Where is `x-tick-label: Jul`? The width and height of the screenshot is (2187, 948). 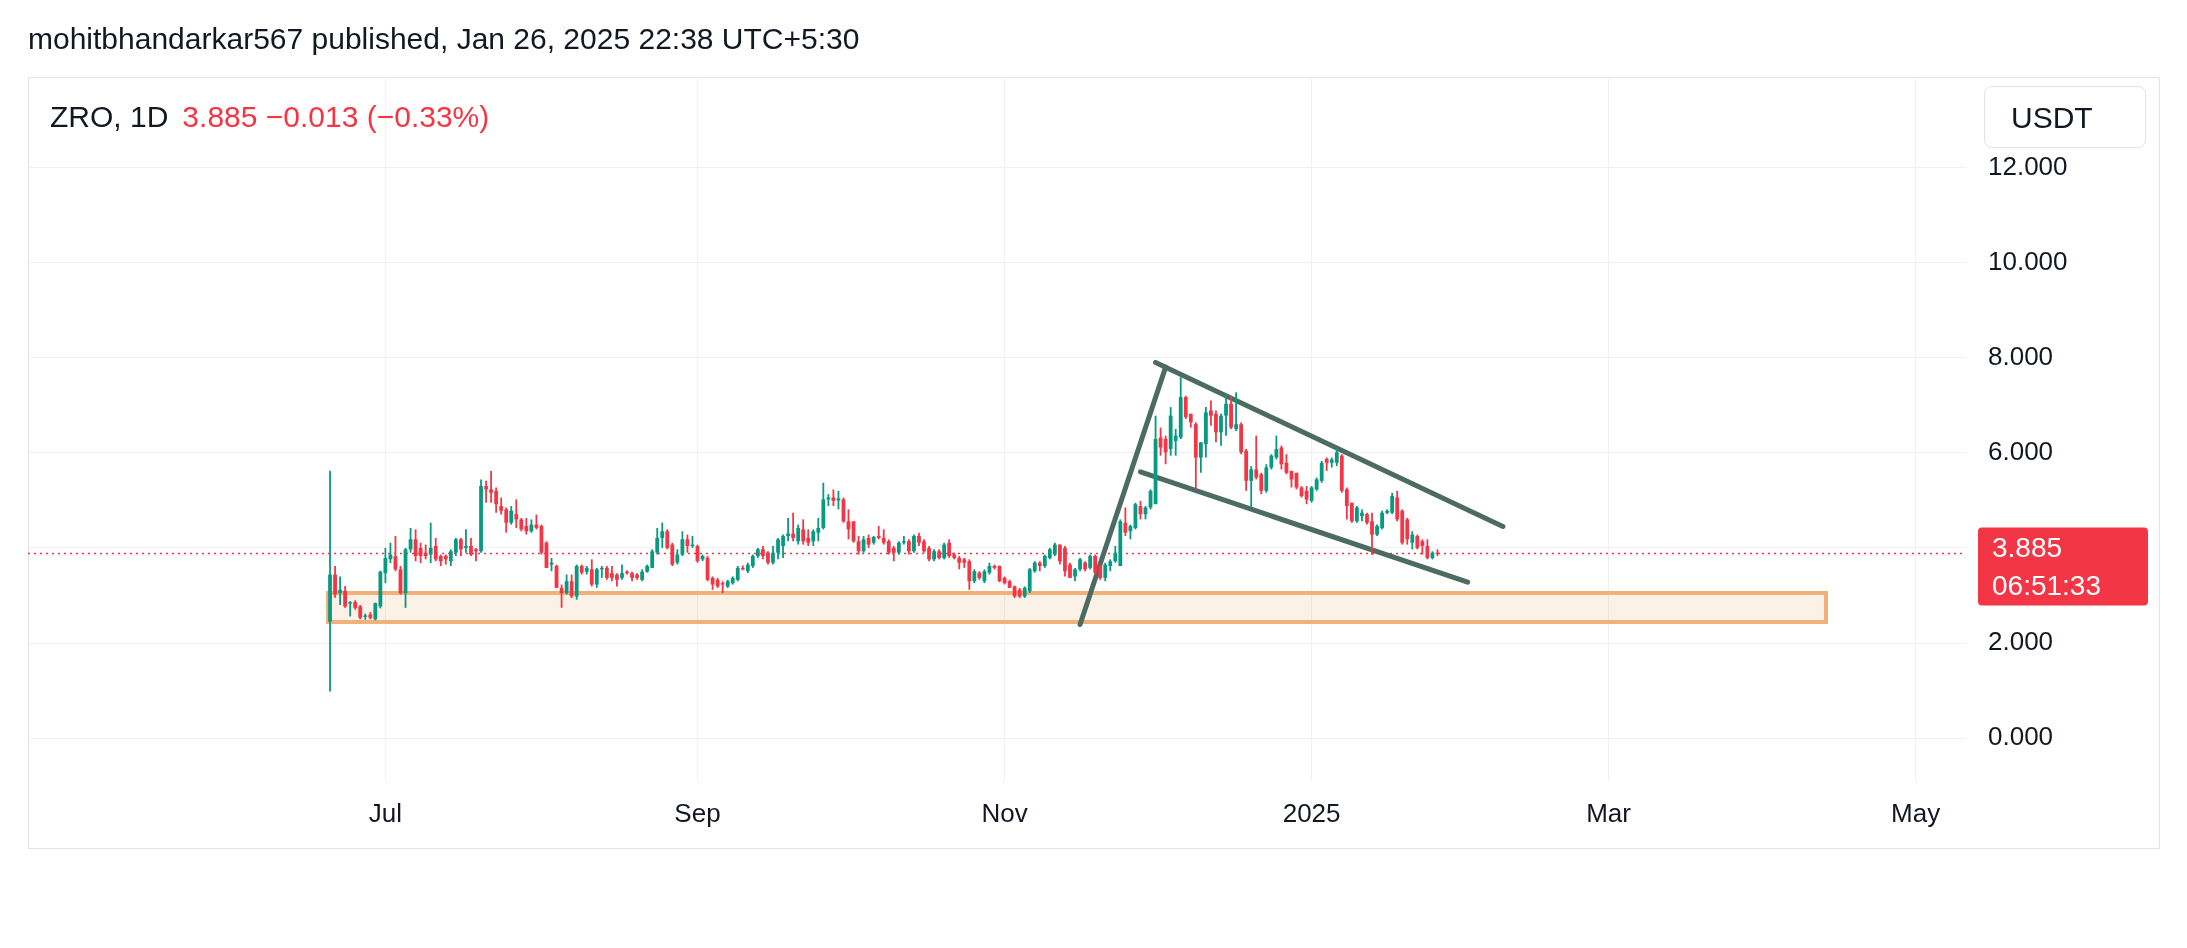 x-tick-label: Jul is located at coordinates (385, 812).